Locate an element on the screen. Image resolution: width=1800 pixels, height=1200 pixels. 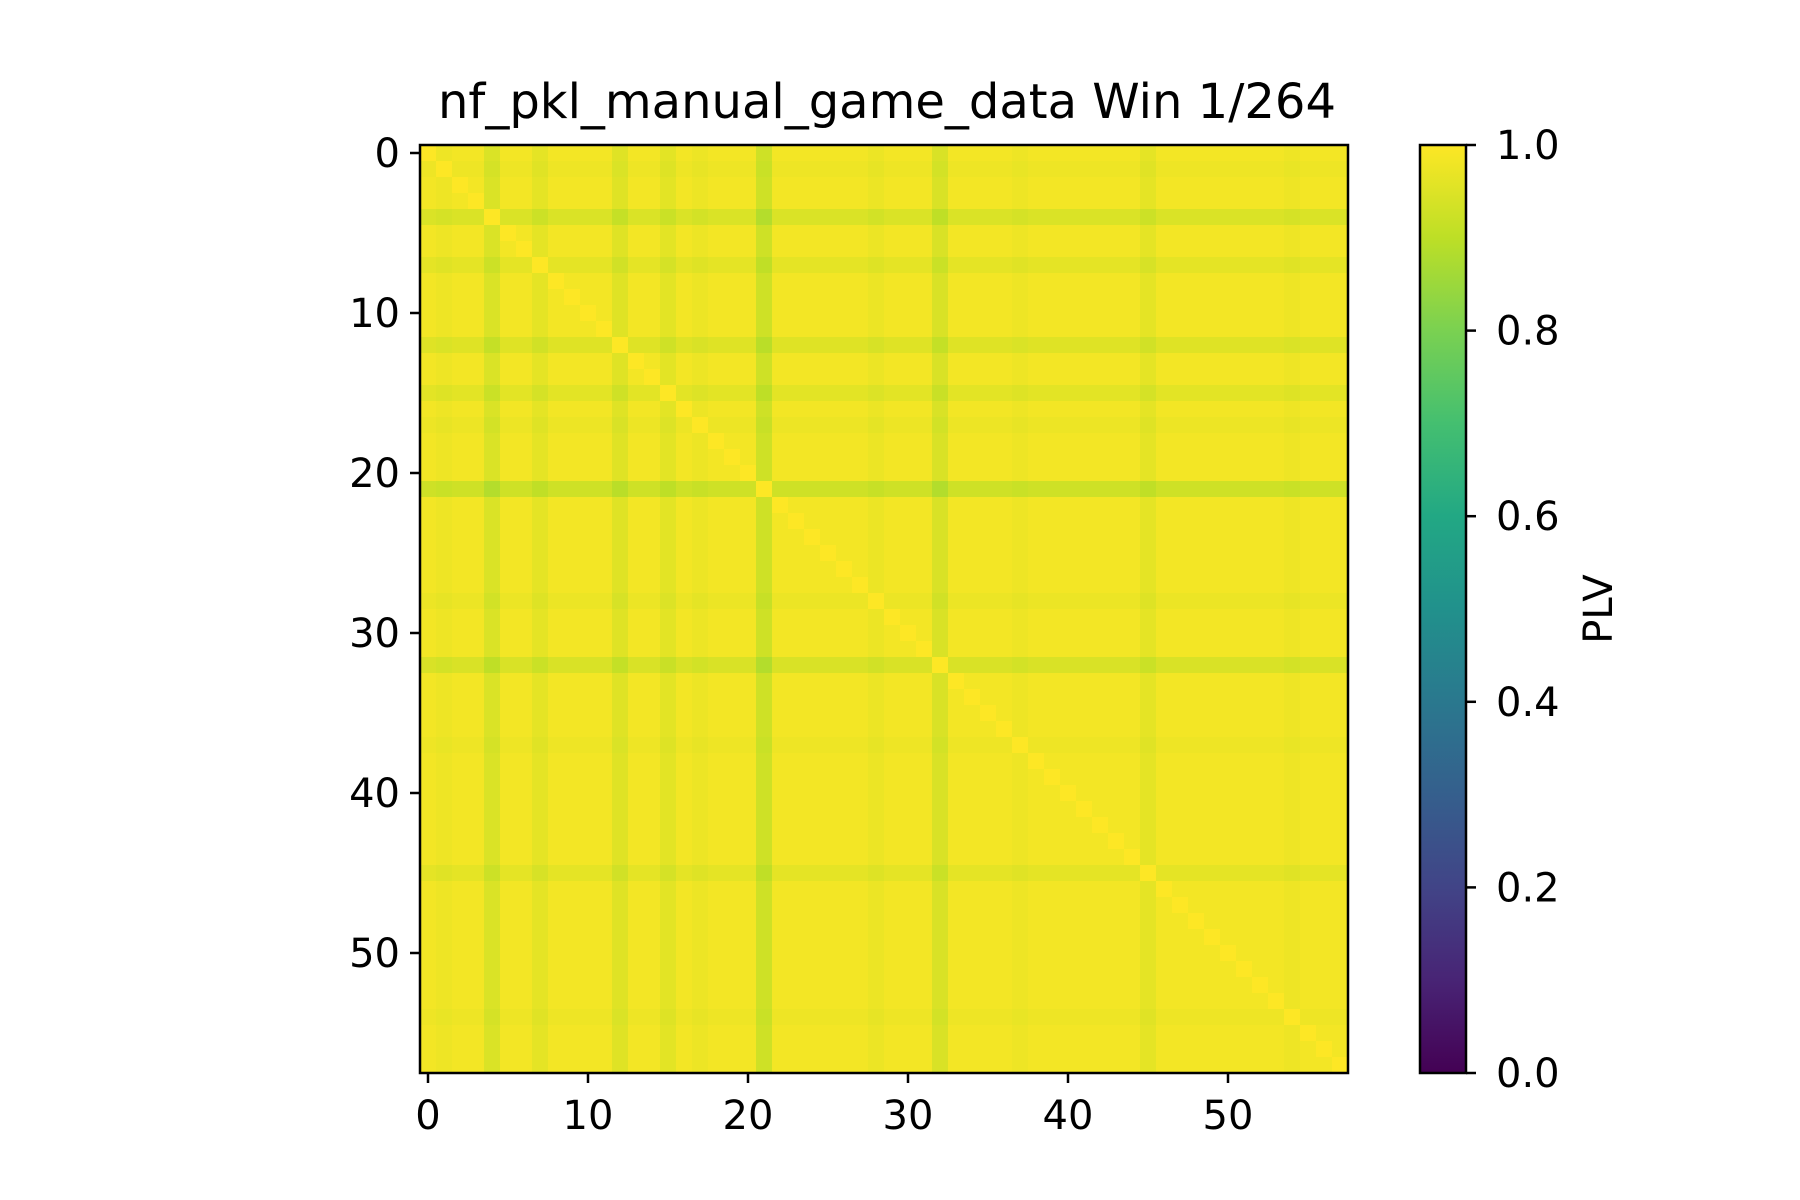
colorbar-tick-label: 0.6 is located at coordinates (1528, 517).